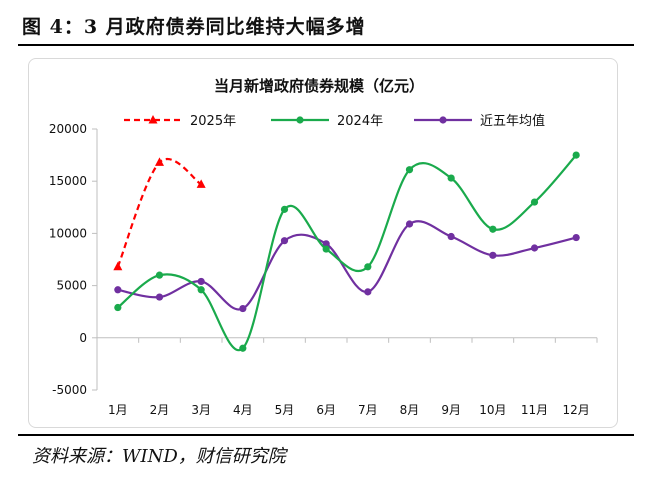  What do you see at coordinates (68, 129) in the screenshot?
I see `y-tick-label: 20000` at bounding box center [68, 129].